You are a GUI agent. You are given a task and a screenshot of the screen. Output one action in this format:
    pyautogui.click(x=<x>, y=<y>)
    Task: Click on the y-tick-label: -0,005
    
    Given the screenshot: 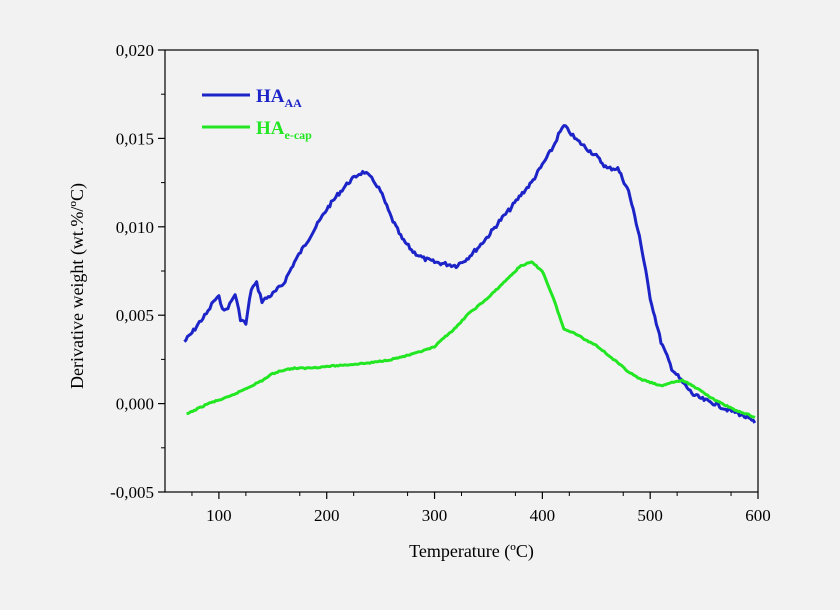 What is the action you would take?
    pyautogui.click(x=132, y=492)
    